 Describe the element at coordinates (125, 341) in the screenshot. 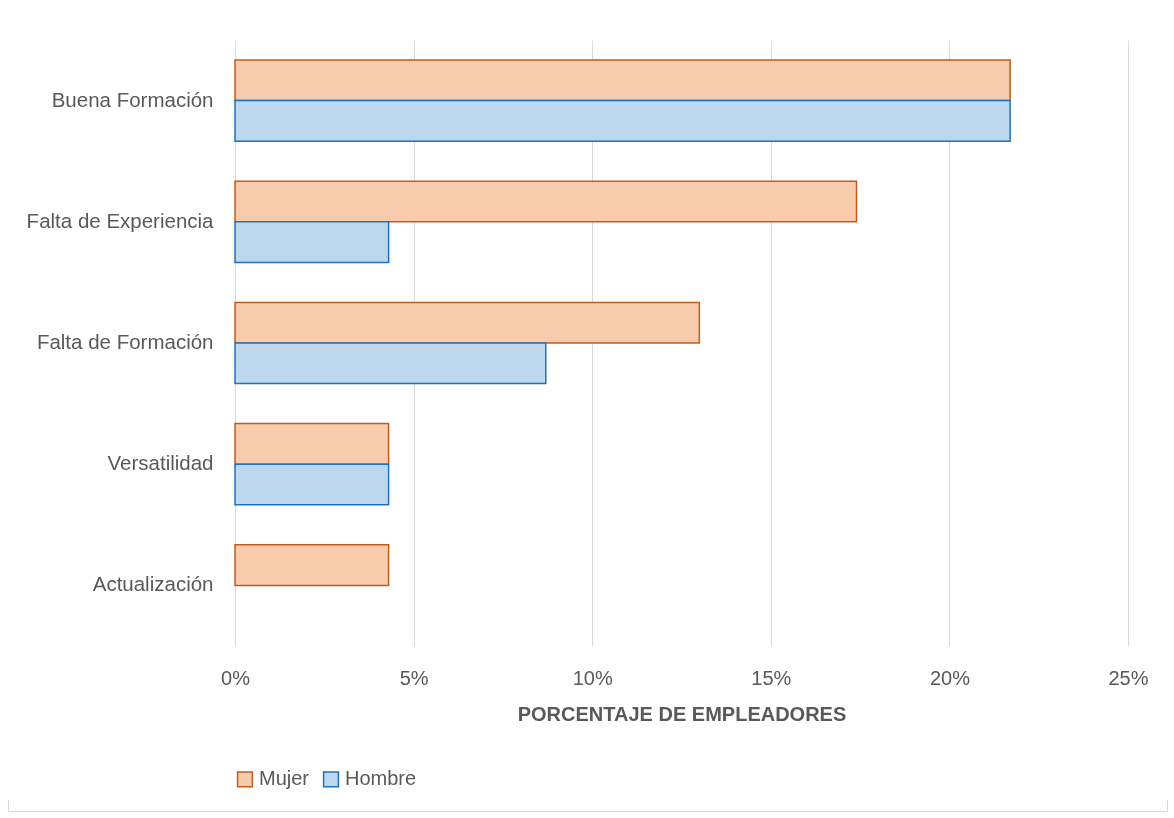

I see `y-tick-label: Falta de Formación` at that location.